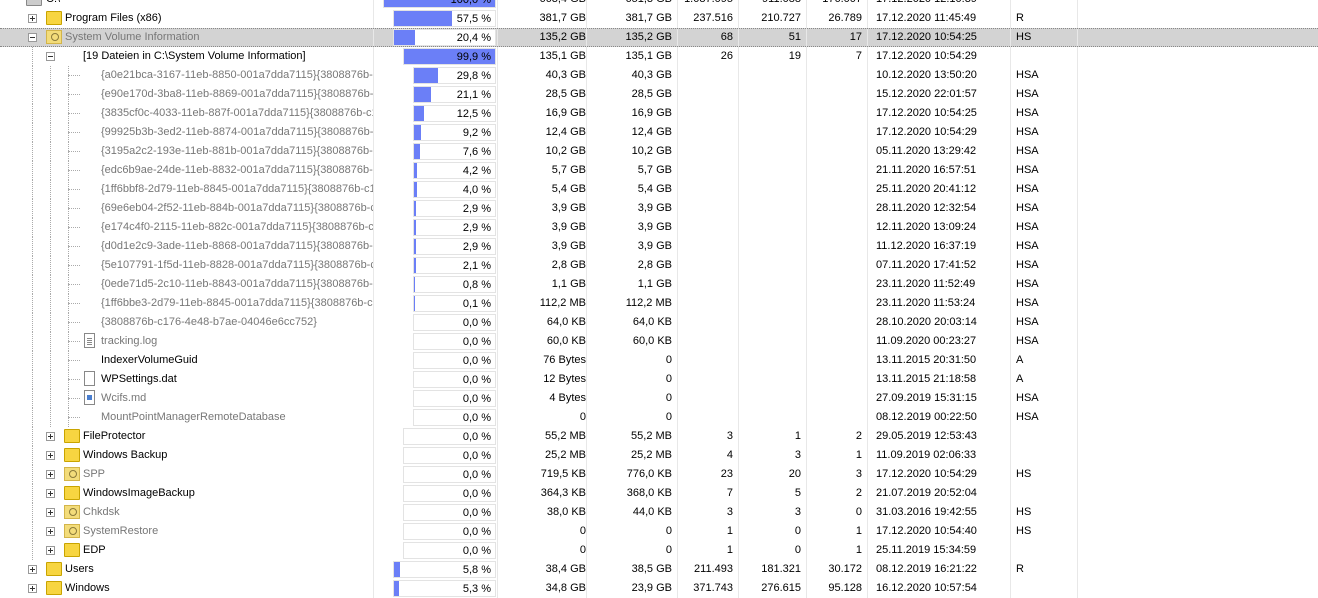 This screenshot has height=598, width=1318. I want to click on subdirs-cell, so click(834, 189).